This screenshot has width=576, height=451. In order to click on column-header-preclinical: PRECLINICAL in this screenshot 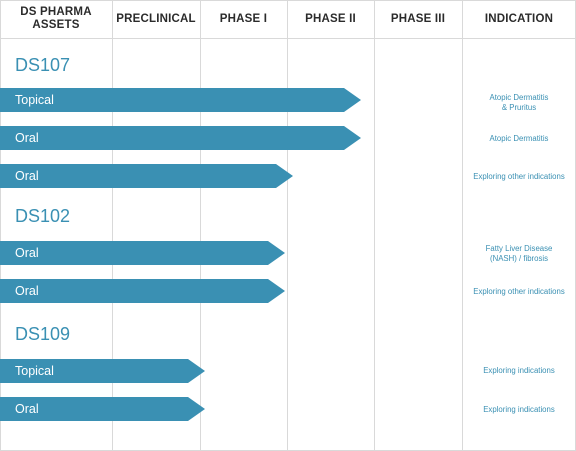, I will do `click(156, 18)`.